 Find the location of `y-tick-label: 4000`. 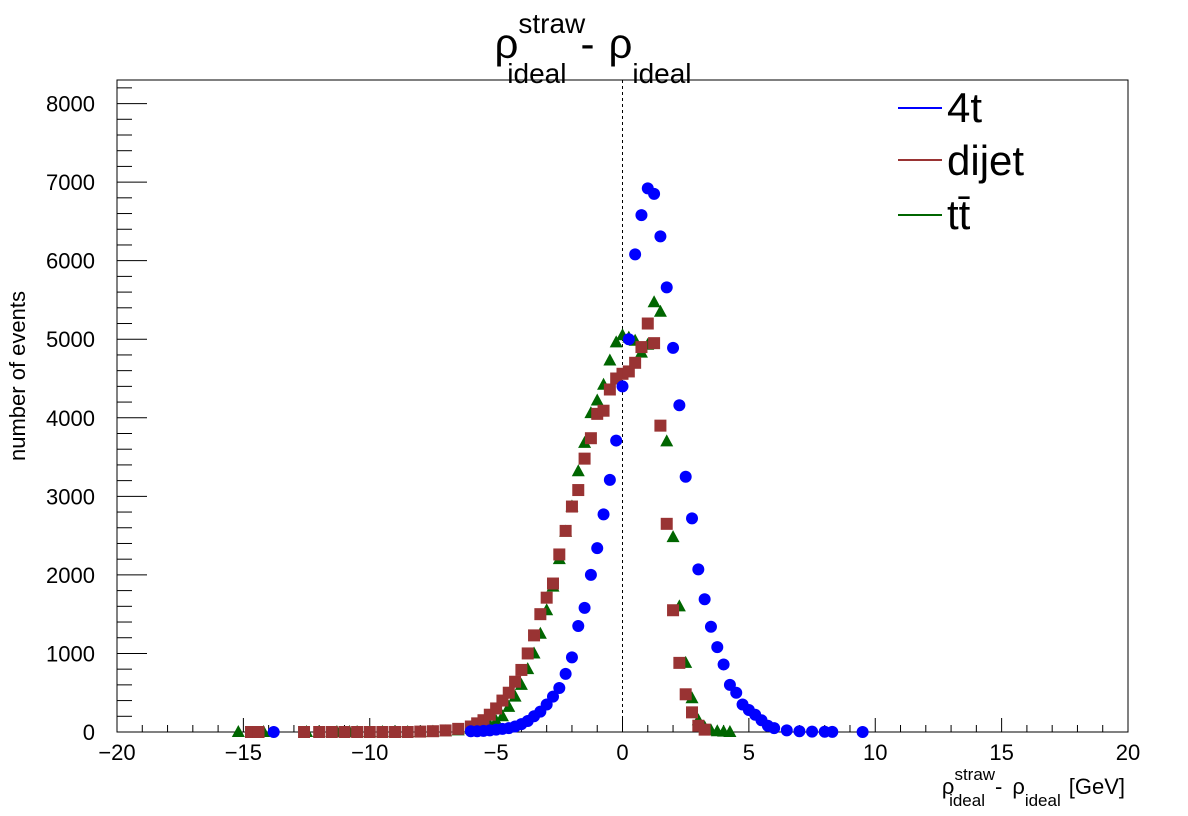

y-tick-label: 4000 is located at coordinates (70, 418).